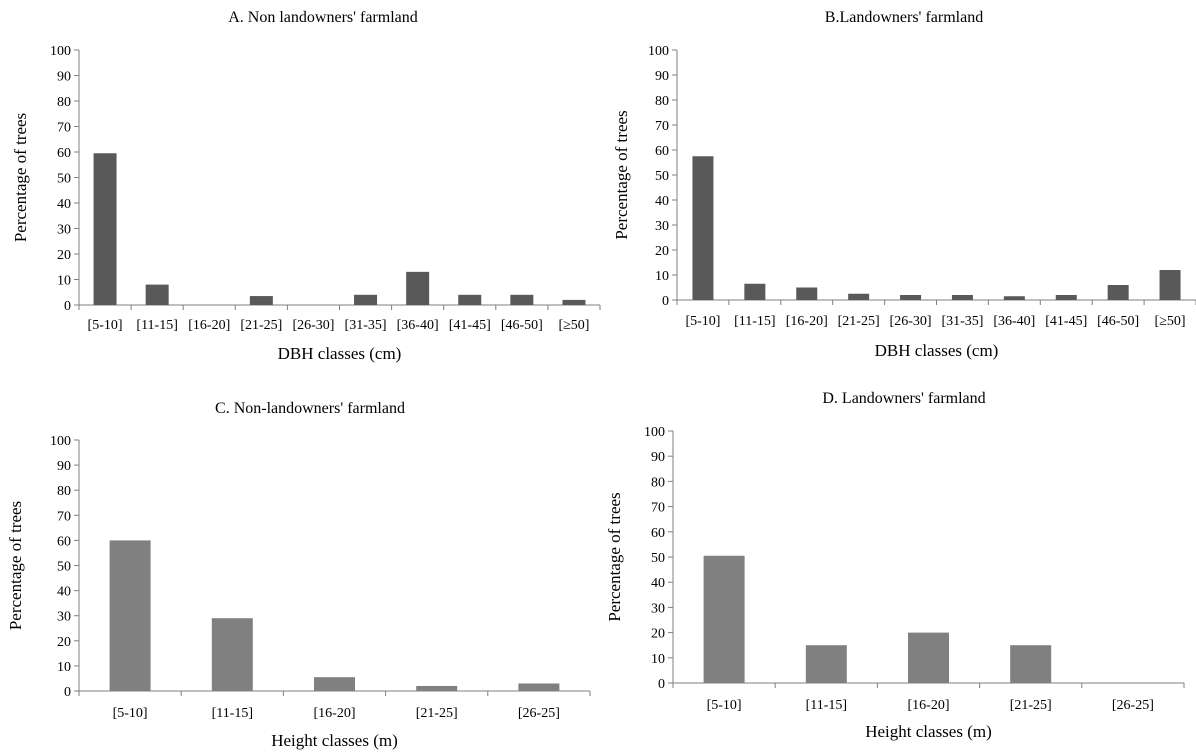 The height and width of the screenshot is (752, 1196). What do you see at coordinates (1170, 285) in the screenshot?
I see `bar-[≥50]` at bounding box center [1170, 285].